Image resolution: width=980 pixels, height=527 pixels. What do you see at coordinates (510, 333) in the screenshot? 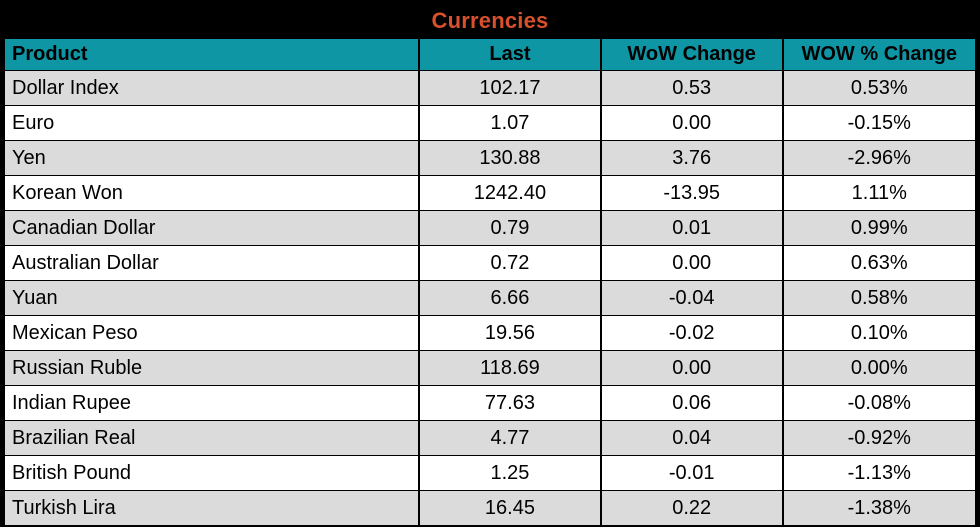
I see `cell-last: 19.56` at bounding box center [510, 333].